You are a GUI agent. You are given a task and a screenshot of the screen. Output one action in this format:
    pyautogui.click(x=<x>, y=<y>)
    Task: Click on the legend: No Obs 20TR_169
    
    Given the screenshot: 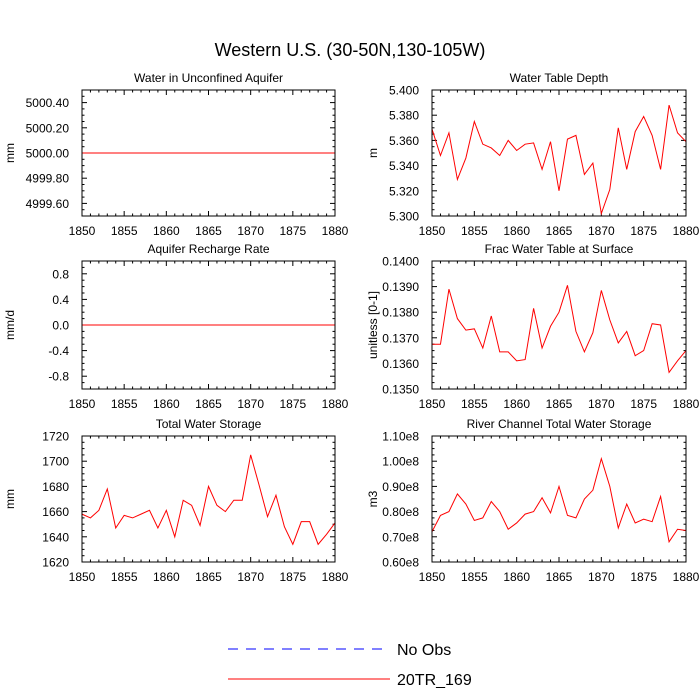 What is the action you would take?
    pyautogui.click(x=350, y=665)
    